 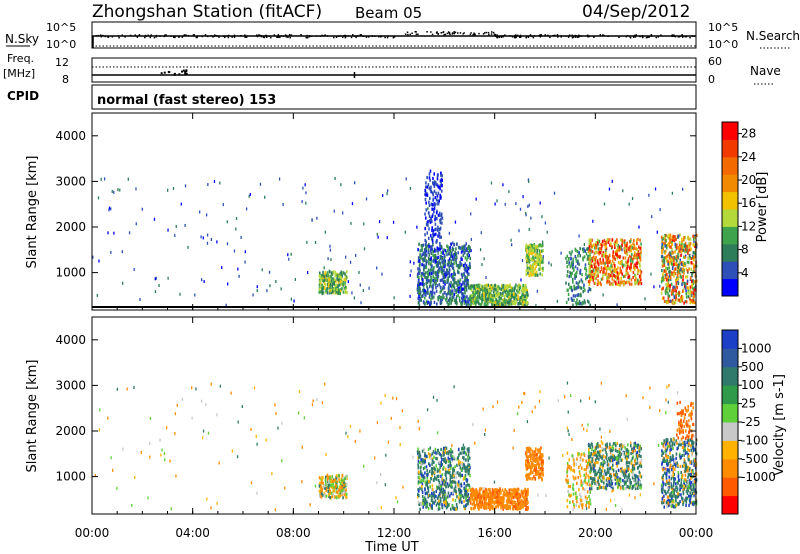 I want to click on power-colorbar-tick-label: 12, so click(x=748, y=226).